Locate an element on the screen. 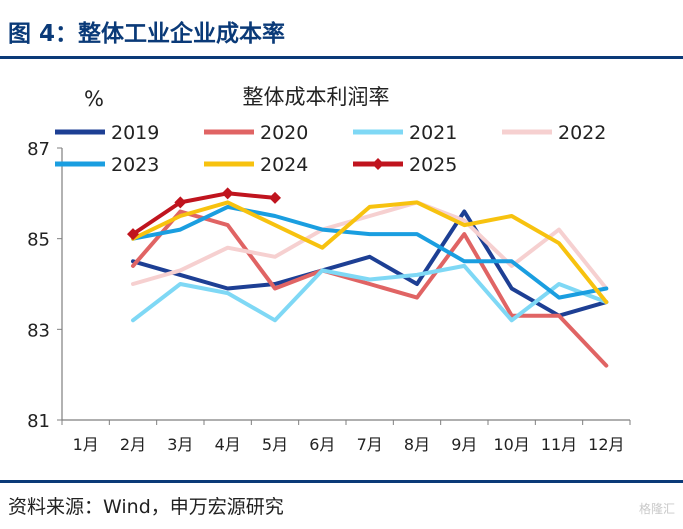 This screenshot has width=683, height=529. legend-label-2023: 2023 is located at coordinates (135, 165).